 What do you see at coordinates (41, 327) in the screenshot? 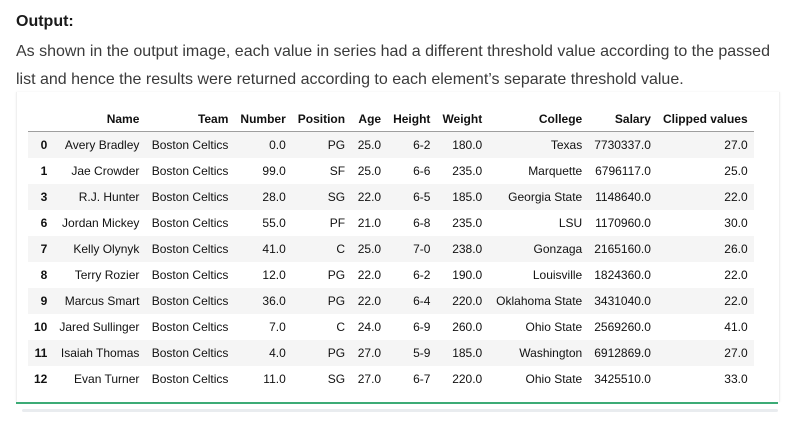
I see `row-index: 10` at bounding box center [41, 327].